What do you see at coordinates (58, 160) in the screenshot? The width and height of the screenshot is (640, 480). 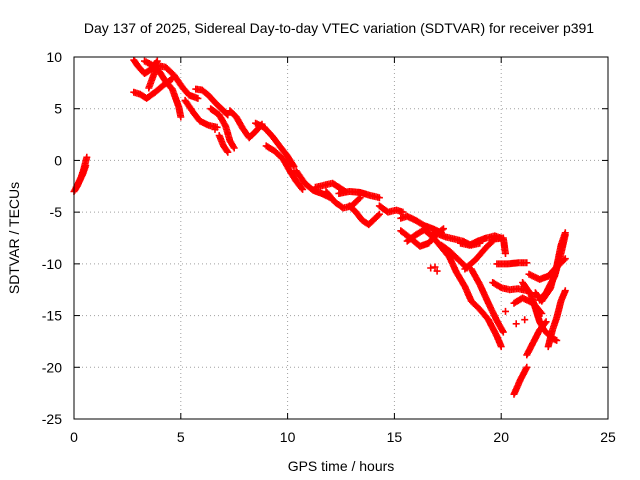 I see `y-tick-label: 0` at bounding box center [58, 160].